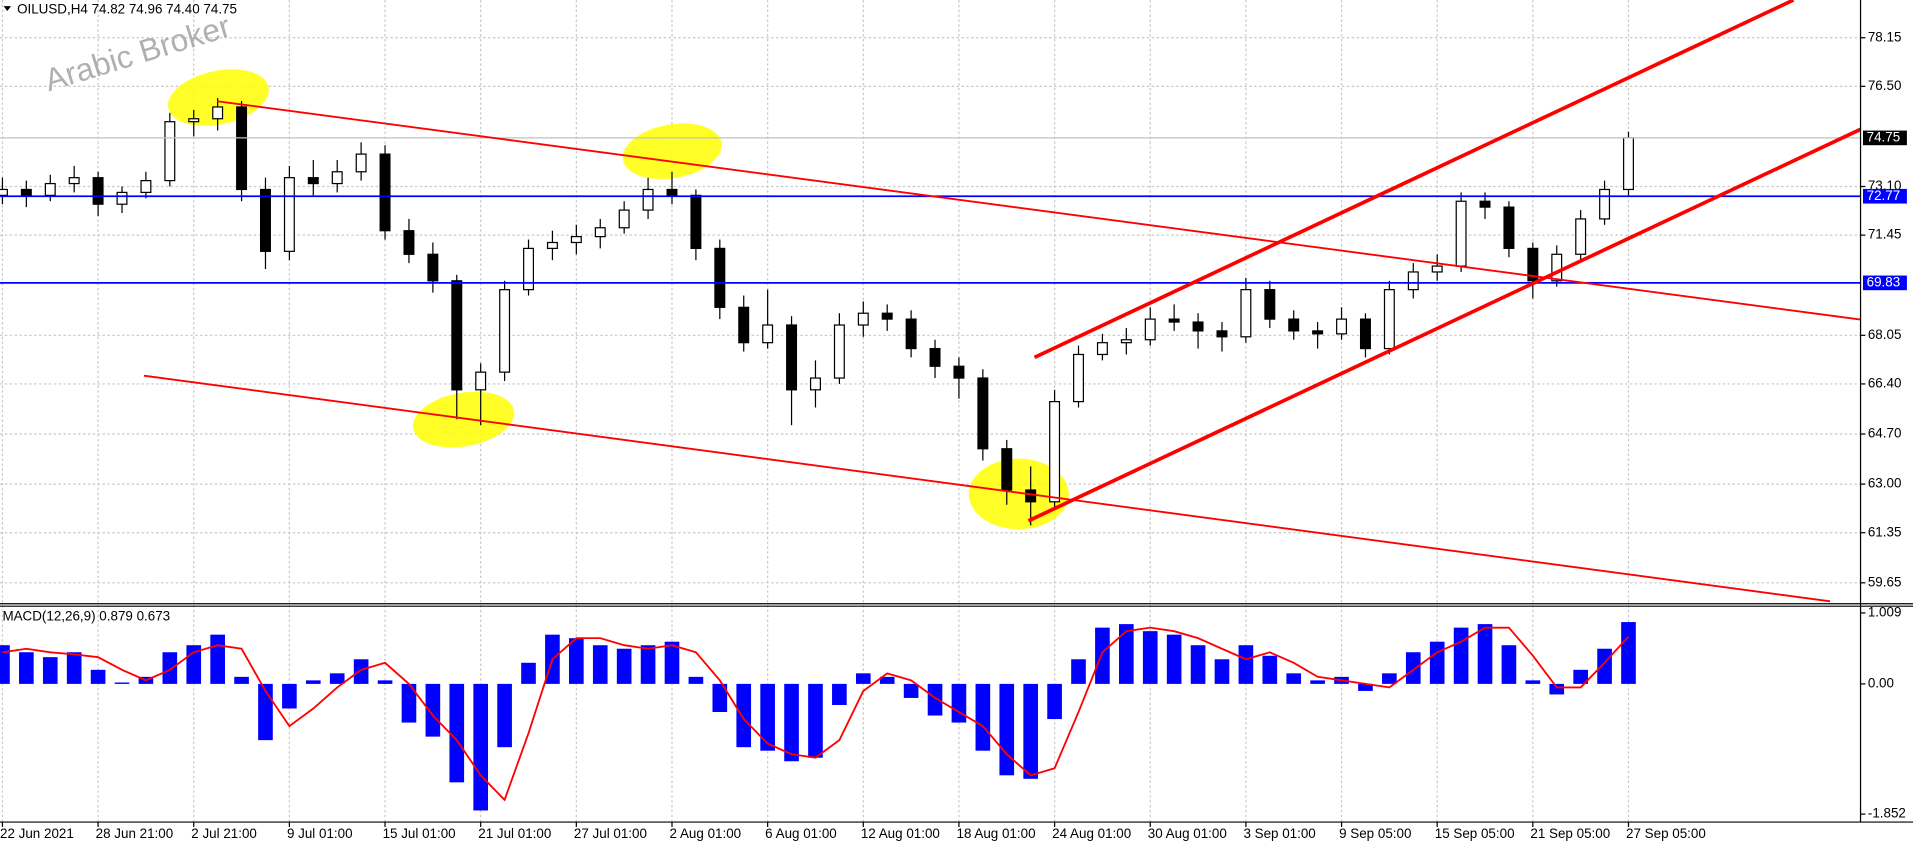 This screenshot has height=855, width=1913. Describe the element at coordinates (996, 833) in the screenshot. I see `x-tick-label: 18 Aug 01:00` at that location.